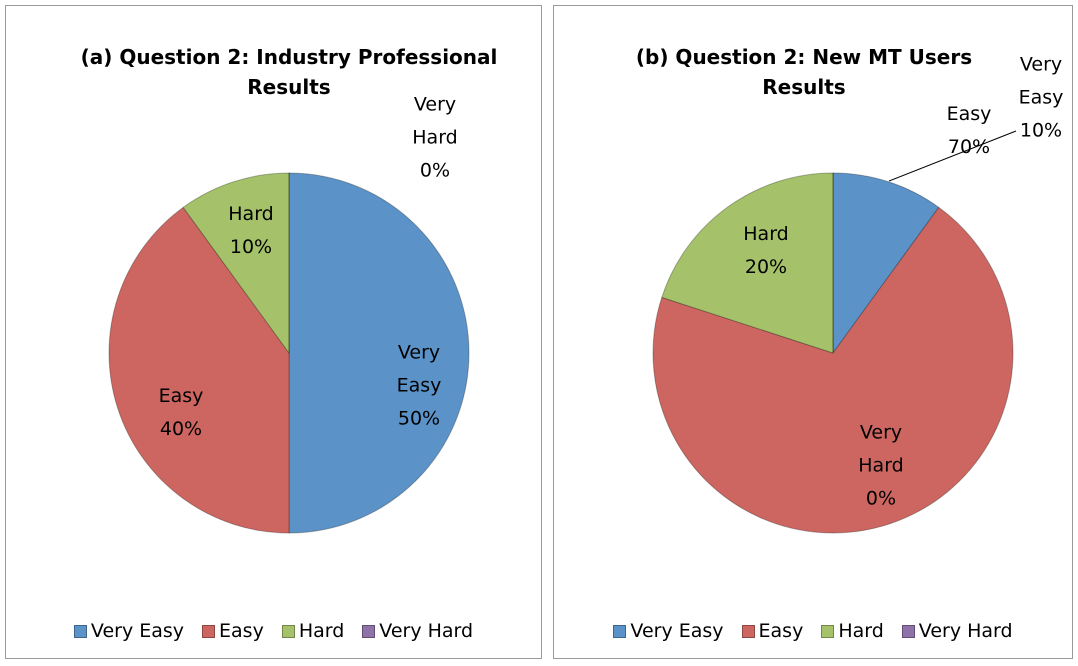 Image resolution: width=1078 pixels, height=666 pixels. What do you see at coordinates (969, 131) in the screenshot?
I see `data-label: Easy 70%` at bounding box center [969, 131].